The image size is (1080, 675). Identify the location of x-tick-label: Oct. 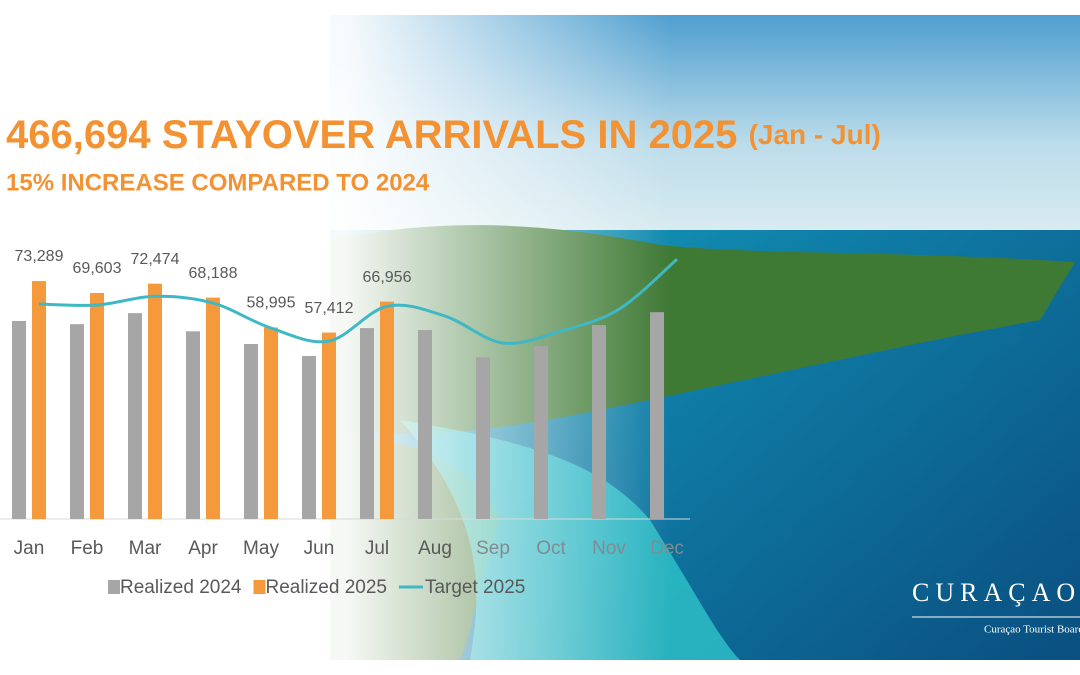
(551, 548).